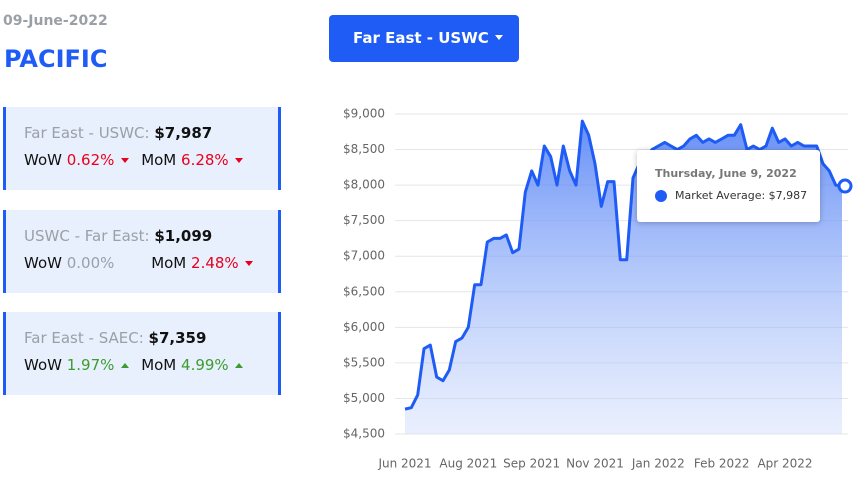 This screenshot has width=854, height=482. I want to click on dropdown-label: Far East - USWC, so click(421, 38).